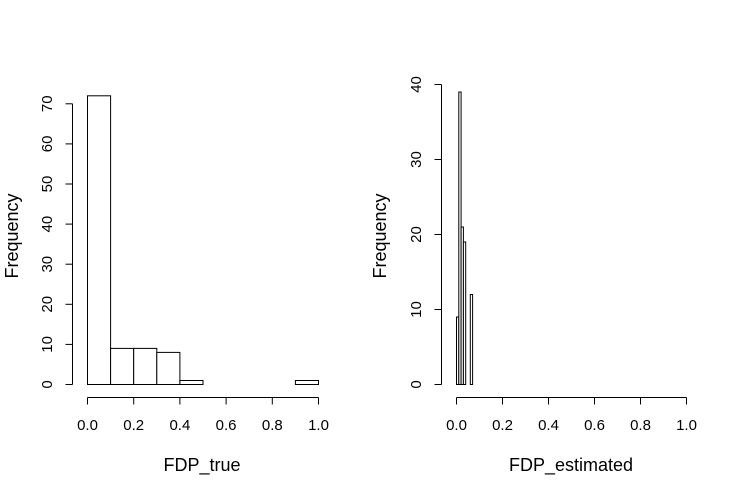 The image size is (736, 494). I want to click on y-tick-label: 60, so click(47, 144).